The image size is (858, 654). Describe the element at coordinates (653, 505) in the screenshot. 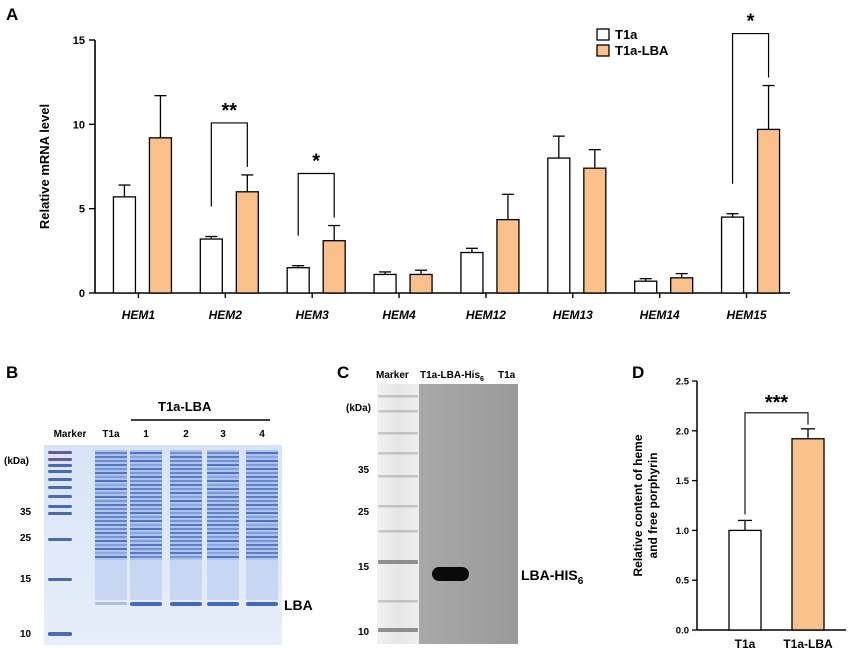

I see `panel-d-y-axis-title-line2: and free porphyrin` at that location.